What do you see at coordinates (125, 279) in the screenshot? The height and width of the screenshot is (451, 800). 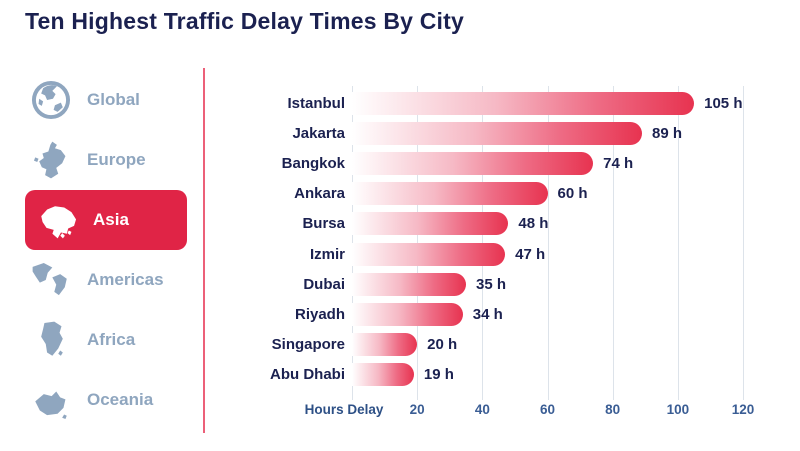 I see `sidebar-item-label: Americas` at bounding box center [125, 279].